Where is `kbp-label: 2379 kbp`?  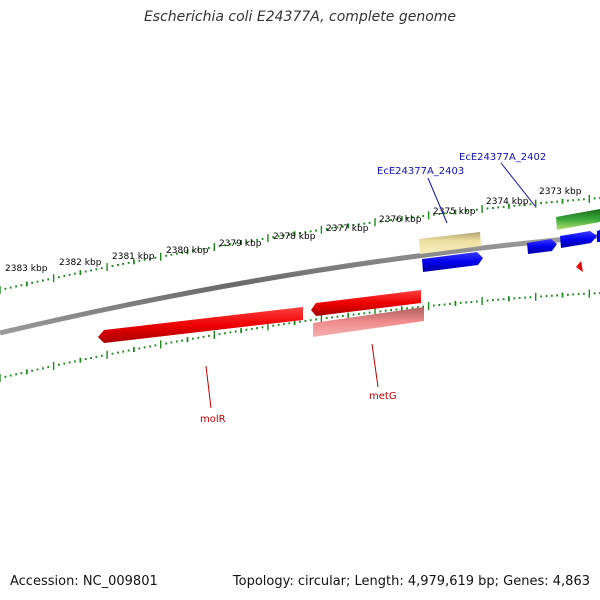
kbp-label: 2379 kbp is located at coordinates (240, 244).